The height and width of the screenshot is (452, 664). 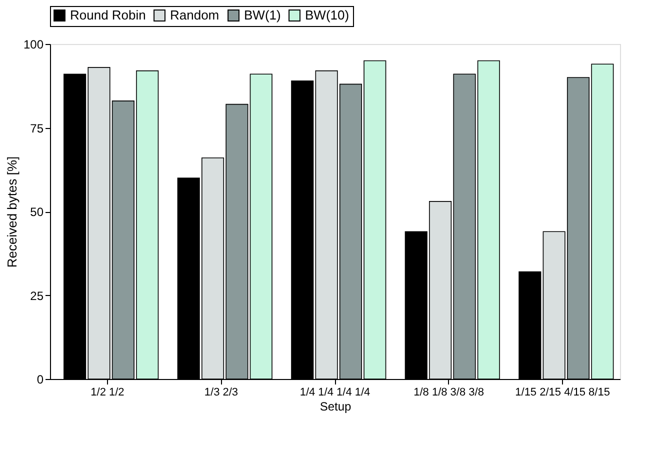 I want to click on y-tick-label: 0, so click(x=40, y=379).